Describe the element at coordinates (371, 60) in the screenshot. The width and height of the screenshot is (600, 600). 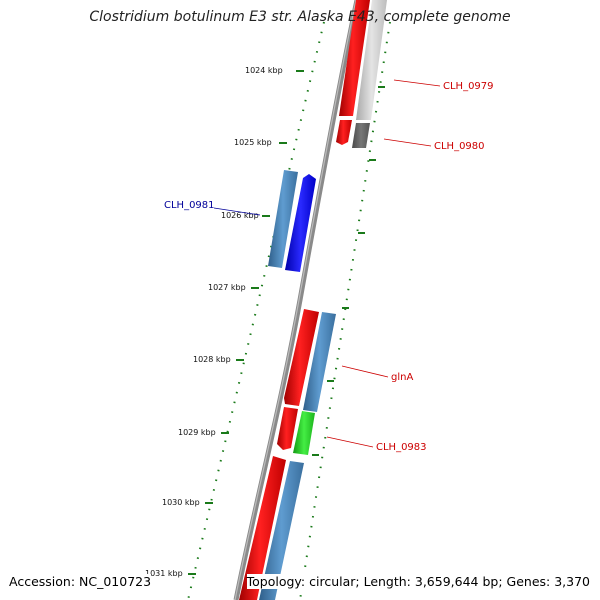
I see `gene-feature-gray` at that location.